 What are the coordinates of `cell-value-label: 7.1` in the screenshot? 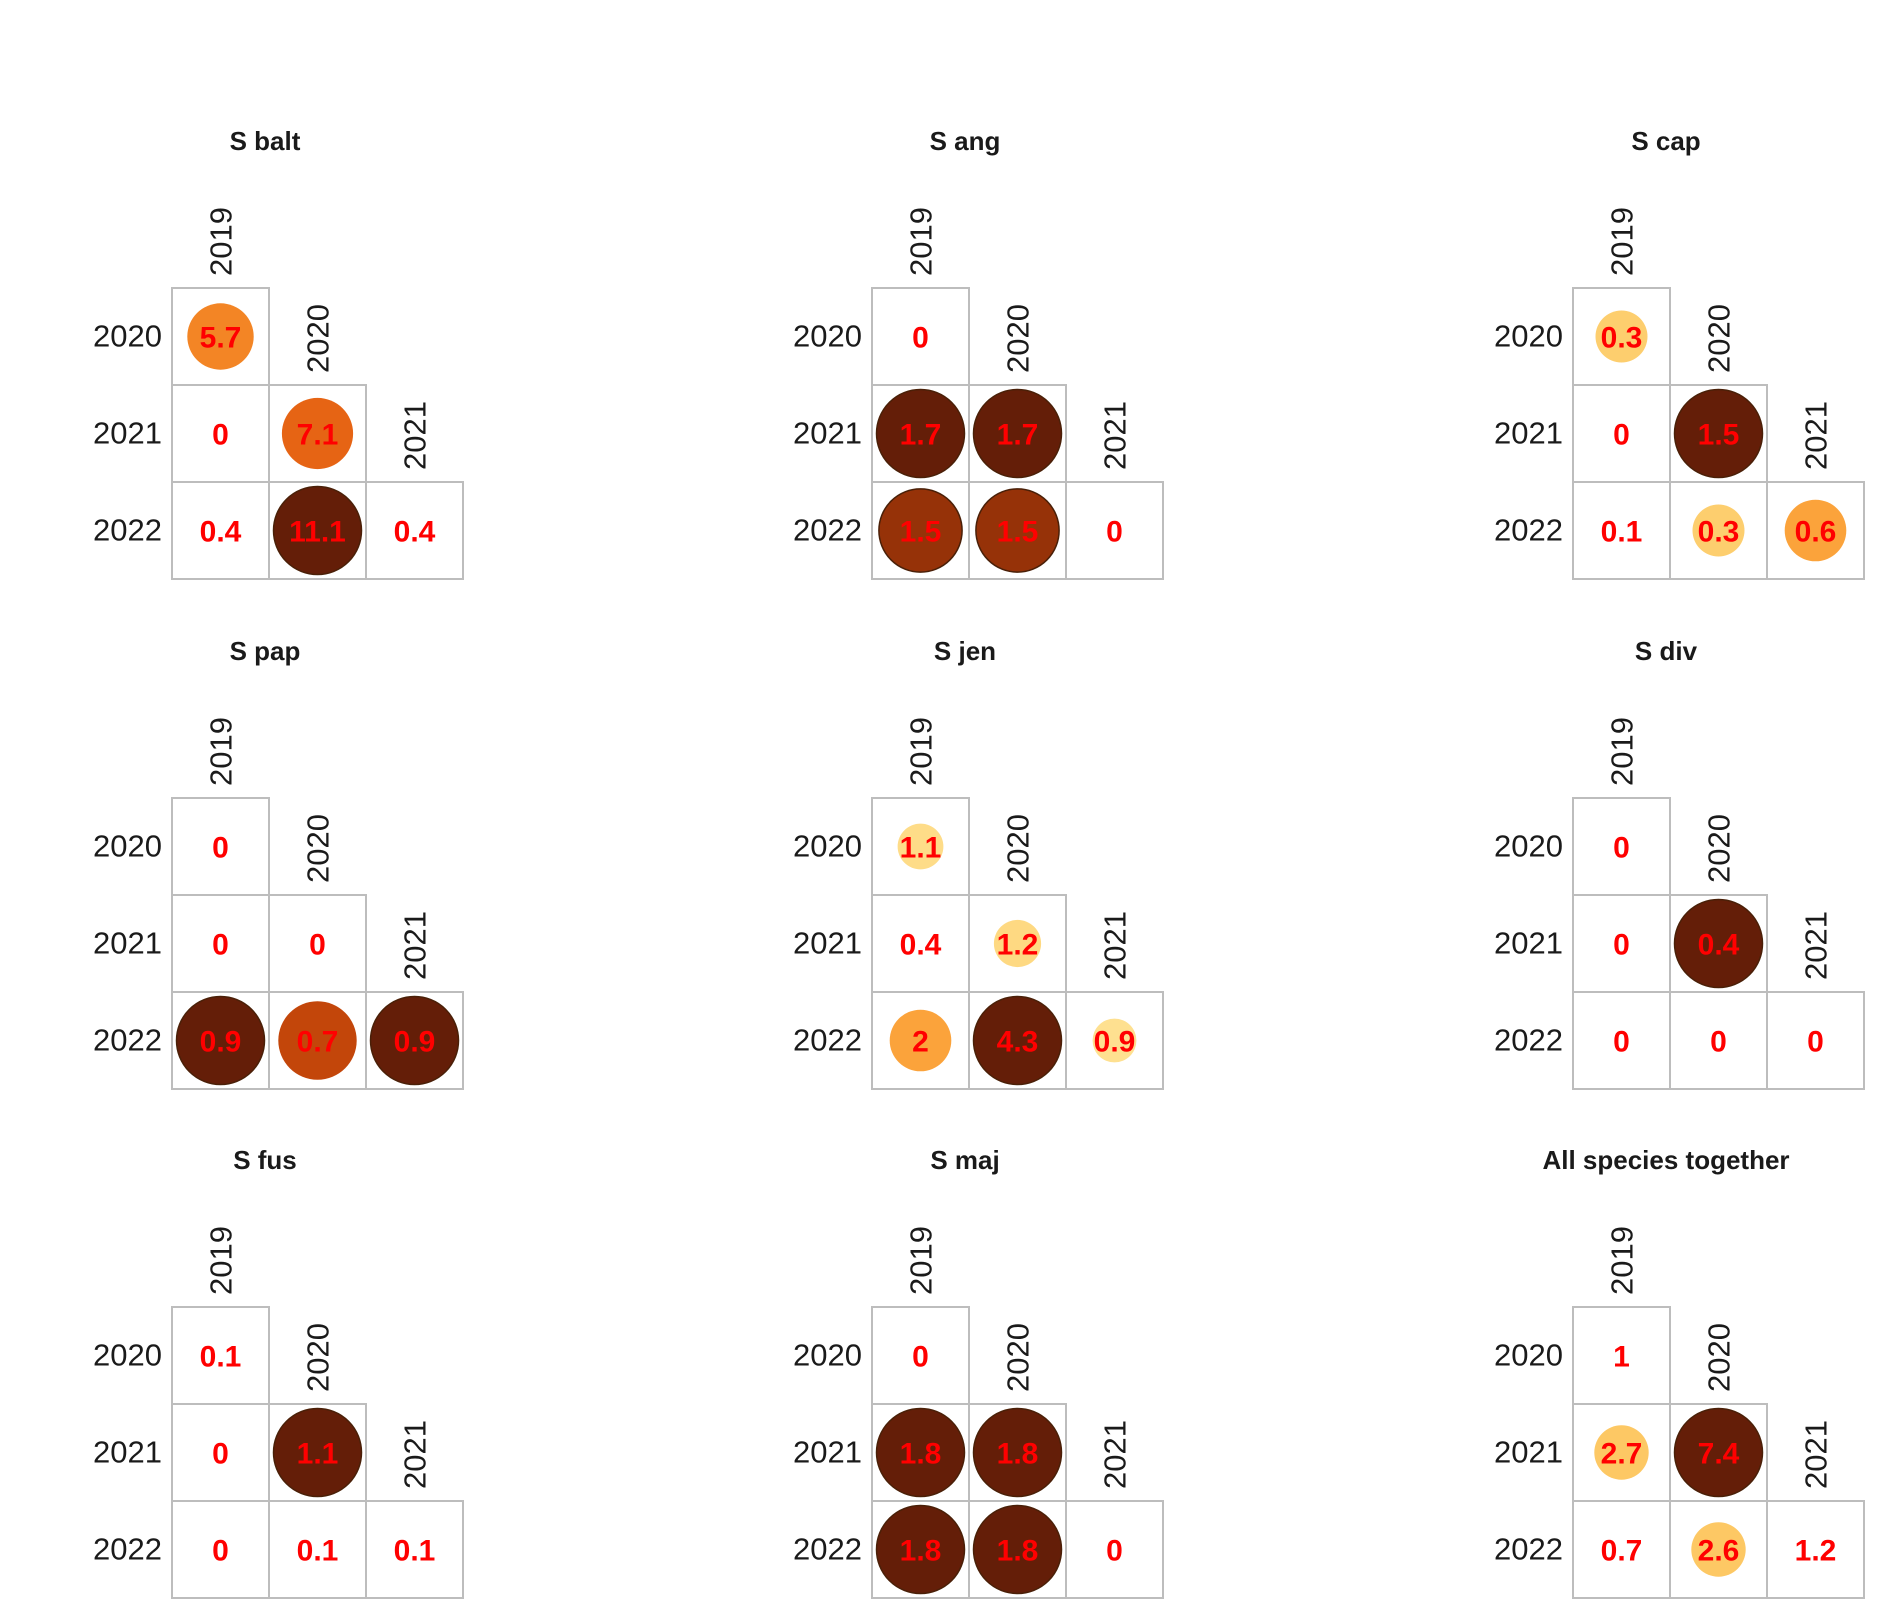 It's located at (318, 435).